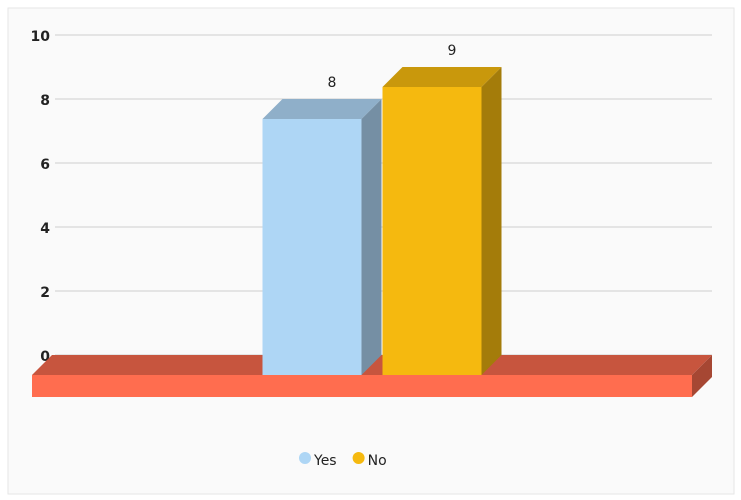 This screenshot has height=500, width=741. I want to click on y-tick-label: 8, so click(45, 101).